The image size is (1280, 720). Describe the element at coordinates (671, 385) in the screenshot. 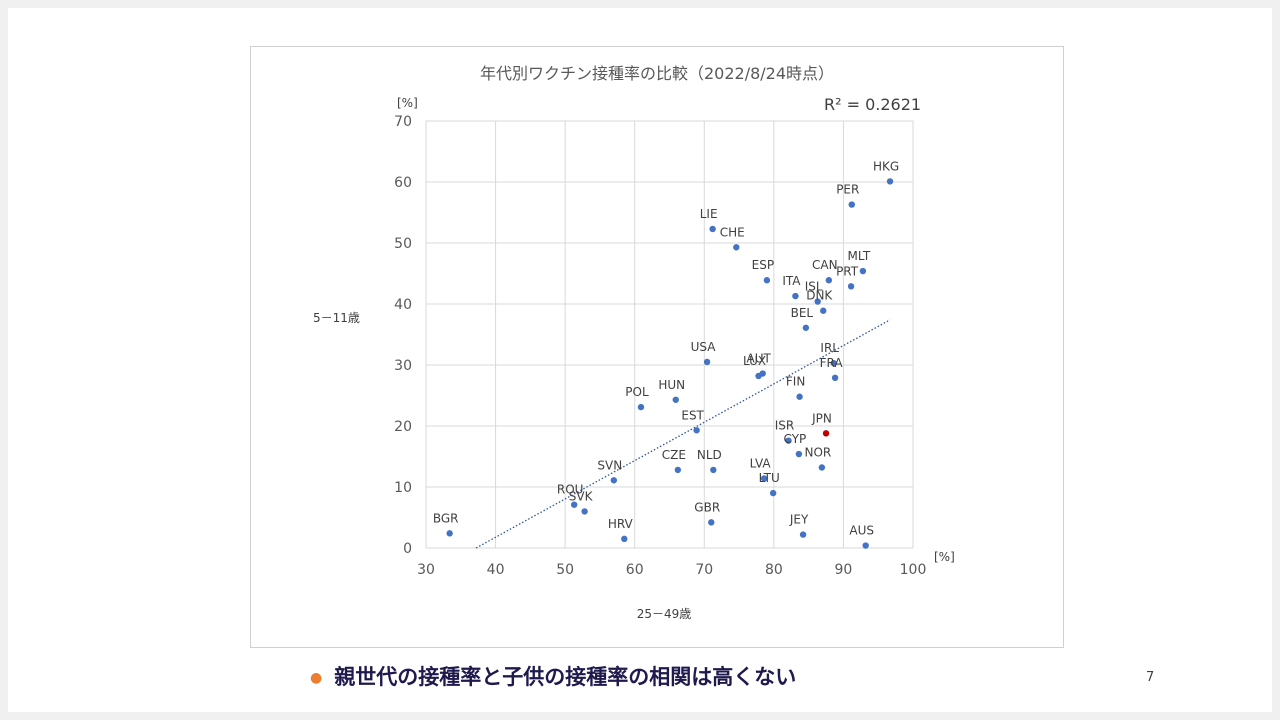

I see `data-label: HUN` at that location.